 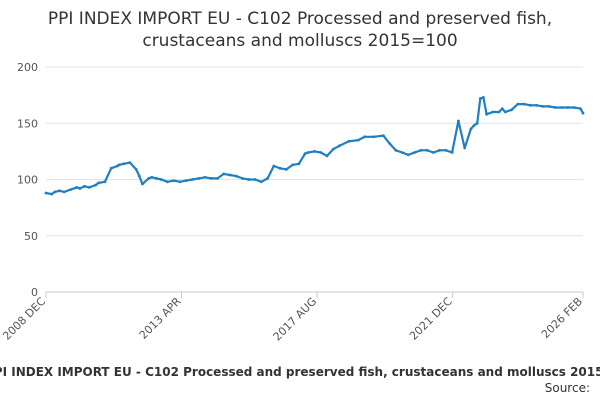 I want to click on x-tick-label-1: 2013 APR, so click(x=160, y=318).